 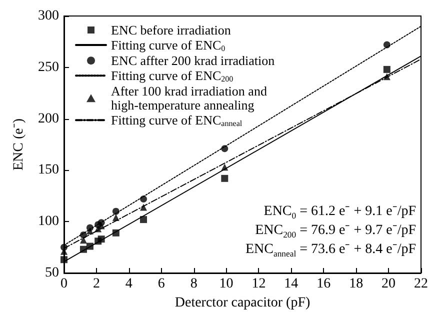 I want to click on y-tick-label: 150, so click(x=48, y=170).